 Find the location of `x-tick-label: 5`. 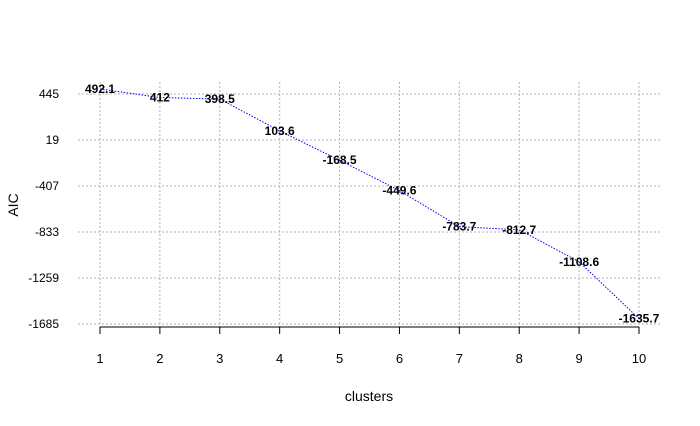

x-tick-label: 5 is located at coordinates (339, 358).